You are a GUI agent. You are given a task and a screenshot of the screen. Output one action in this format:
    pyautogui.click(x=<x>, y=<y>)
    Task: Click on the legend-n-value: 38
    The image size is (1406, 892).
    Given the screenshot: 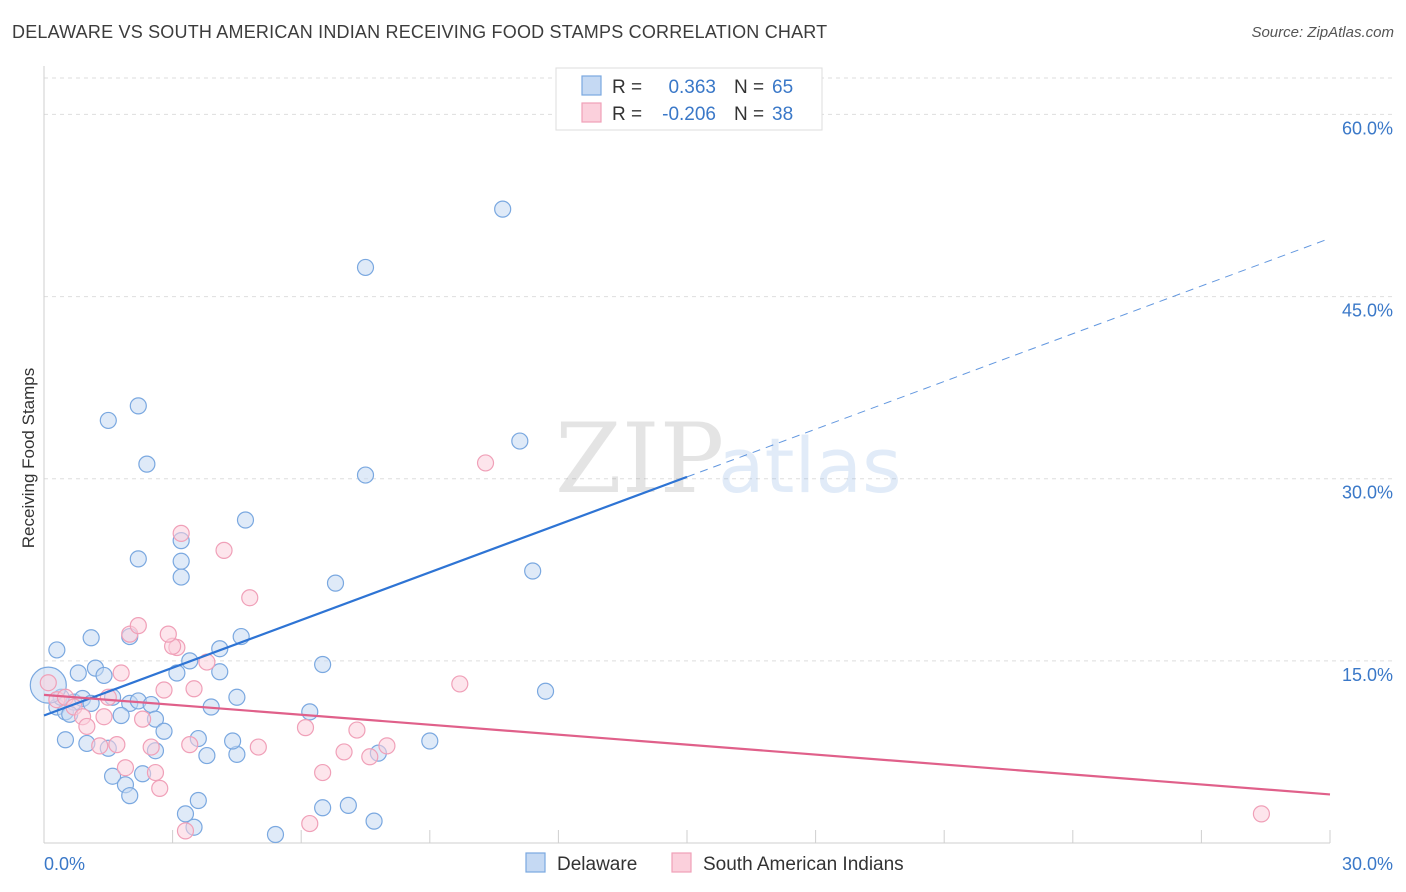 What is the action you would take?
    pyautogui.click(x=782, y=114)
    